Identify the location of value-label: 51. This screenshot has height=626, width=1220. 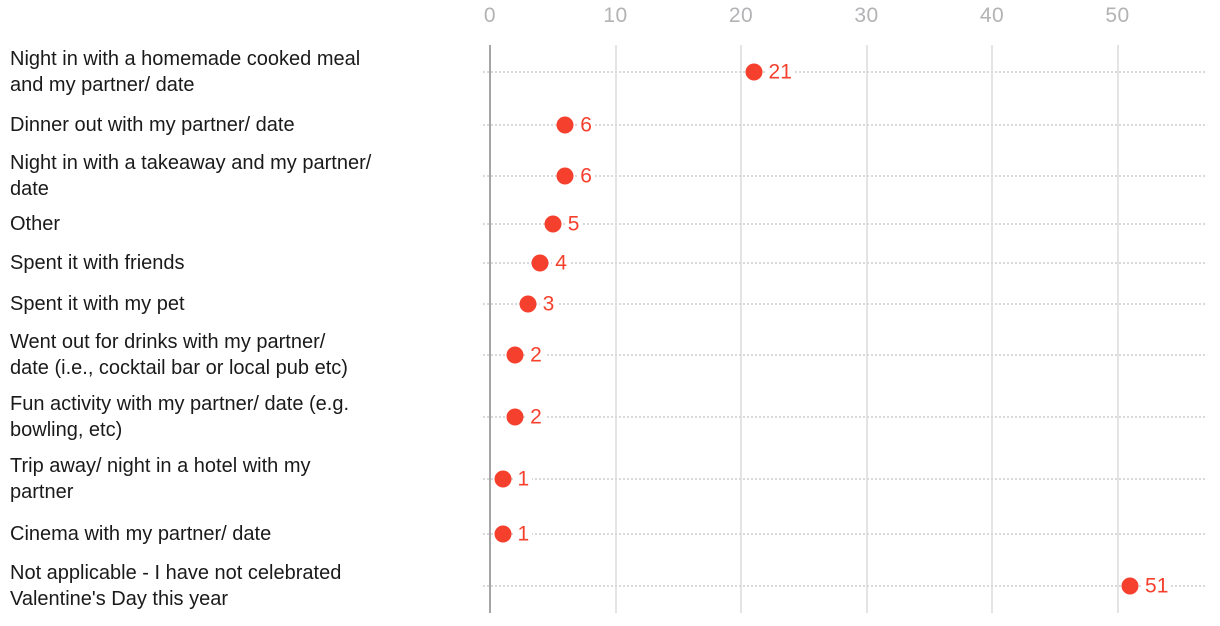
(1157, 586).